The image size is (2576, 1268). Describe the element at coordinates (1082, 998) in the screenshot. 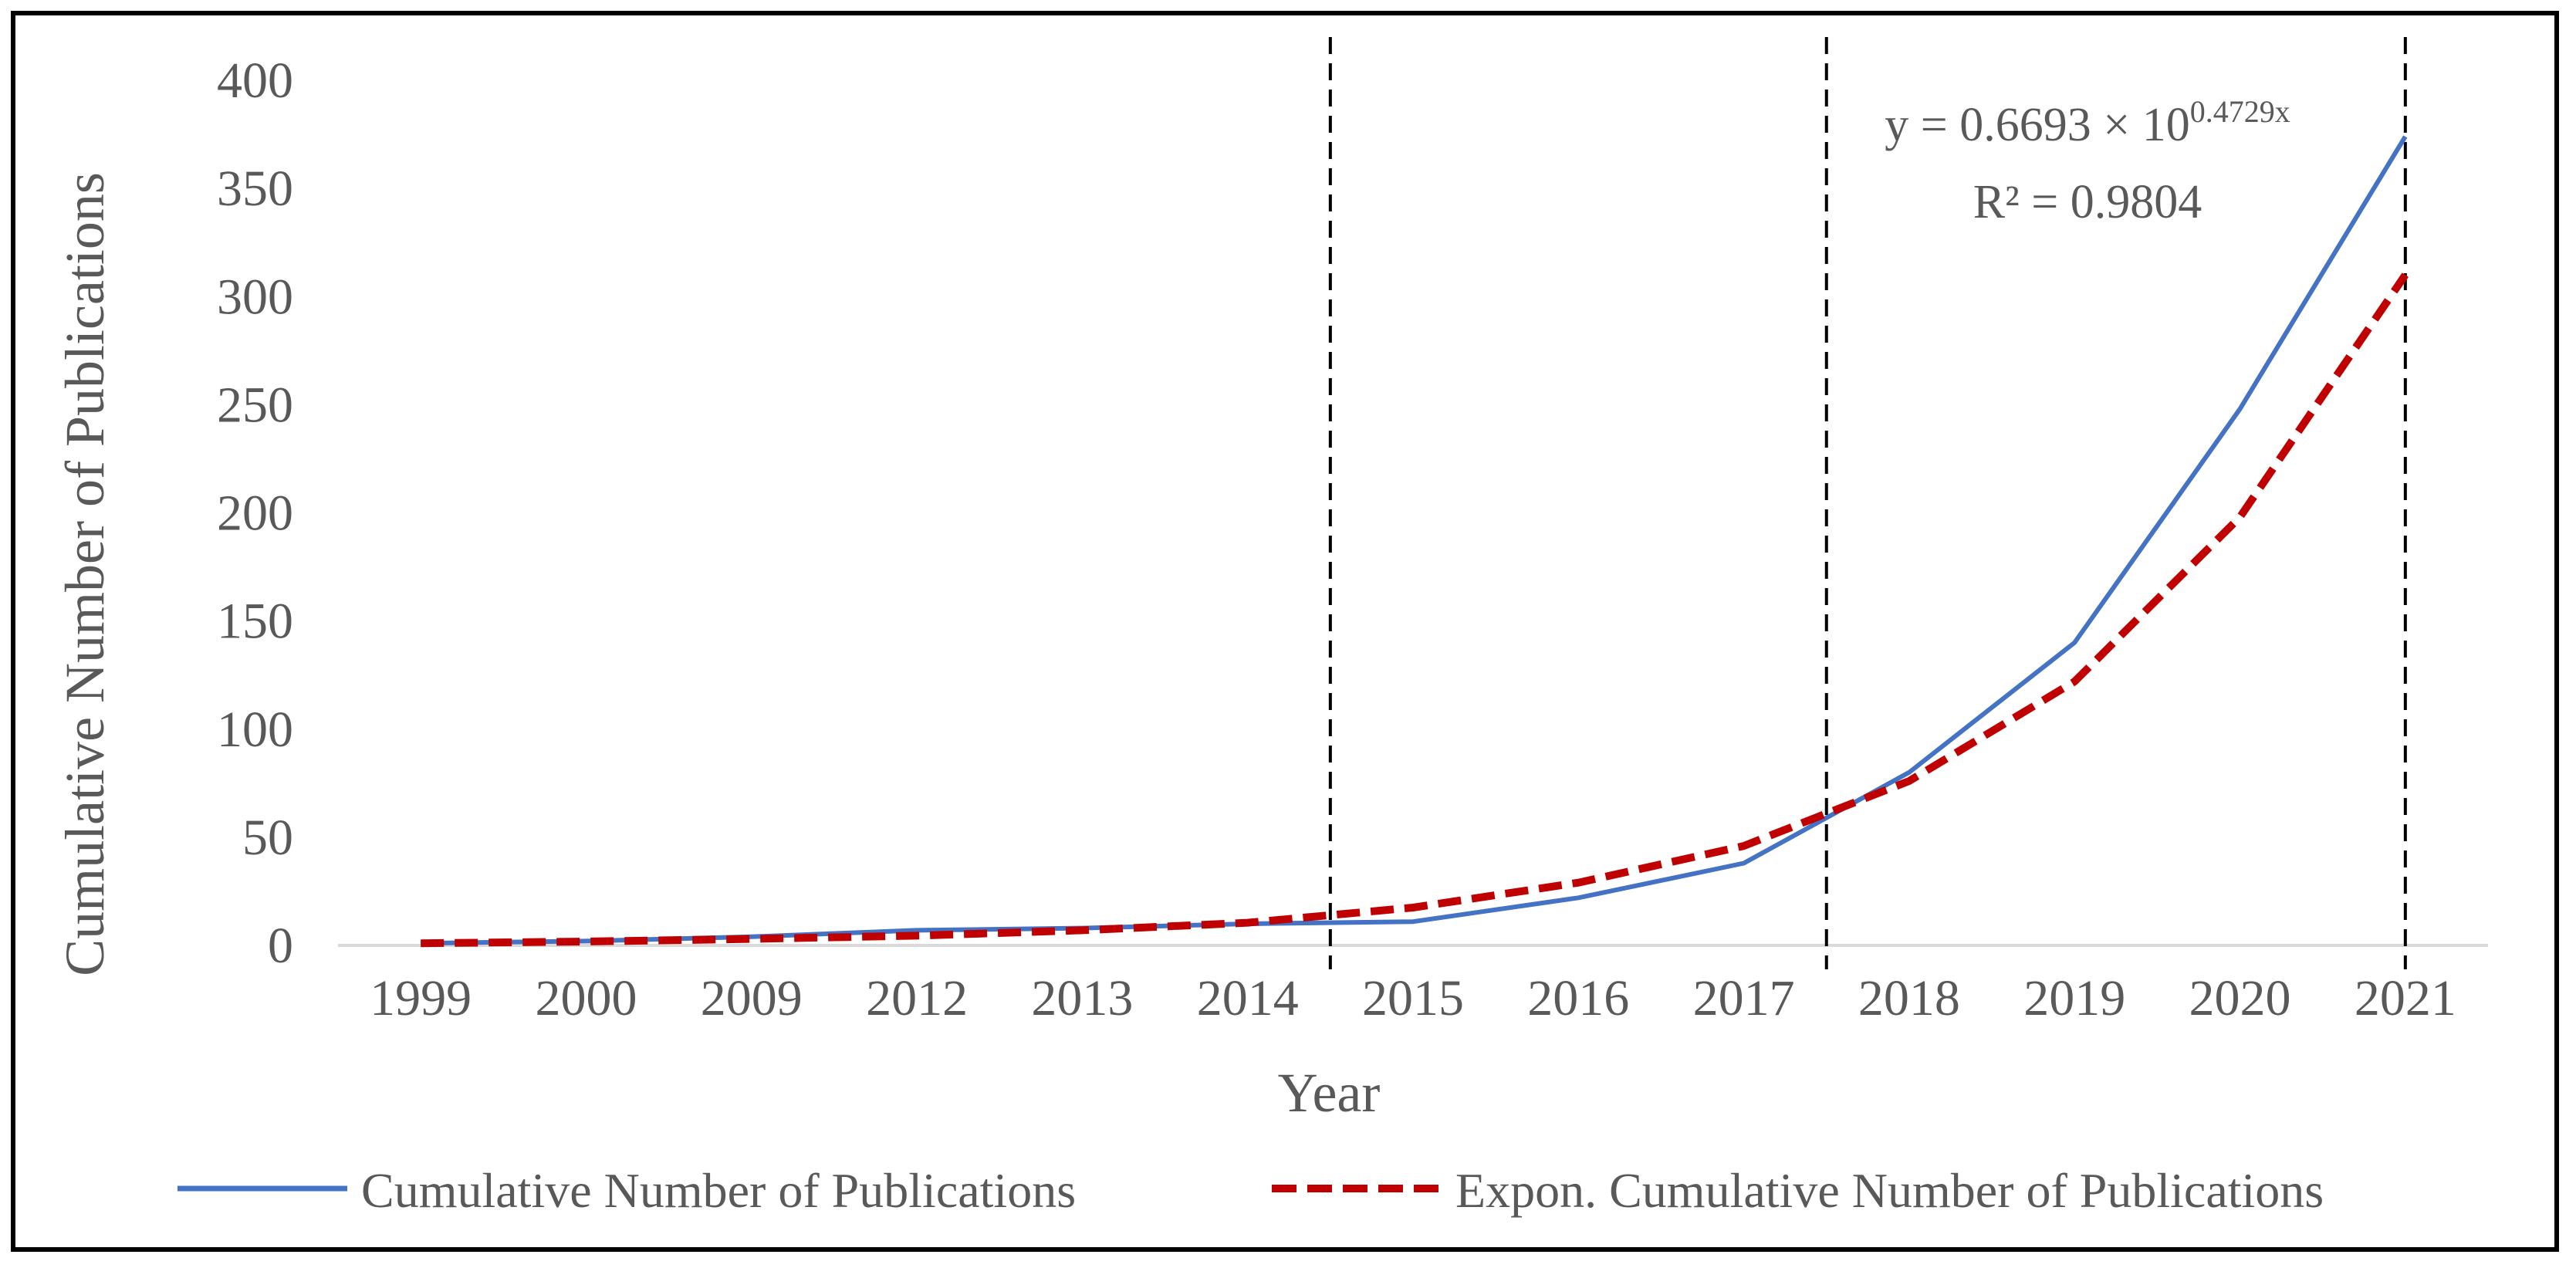

I see `x-tick-label: 2013` at that location.